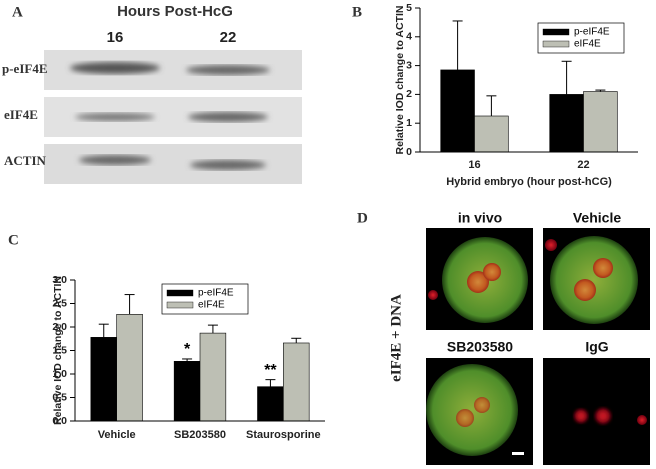 The height and width of the screenshot is (469, 656). Describe the element at coordinates (187, 349) in the screenshot. I see `significance-marker: *` at that location.